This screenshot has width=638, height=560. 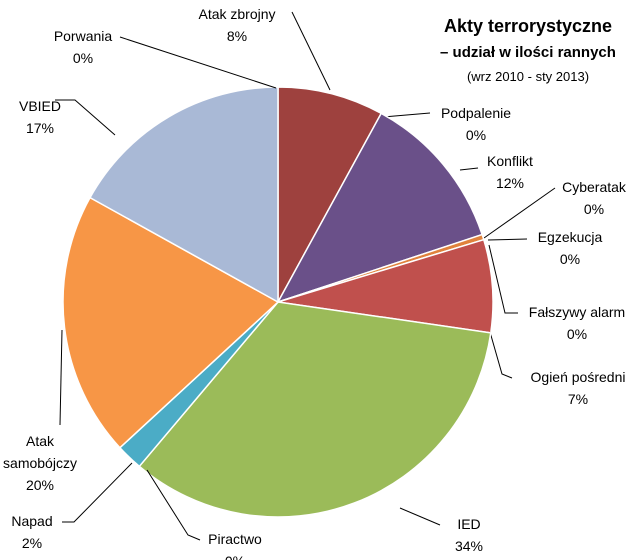 What do you see at coordinates (83, 36) in the screenshot?
I see `slice-name: Porwania` at bounding box center [83, 36].